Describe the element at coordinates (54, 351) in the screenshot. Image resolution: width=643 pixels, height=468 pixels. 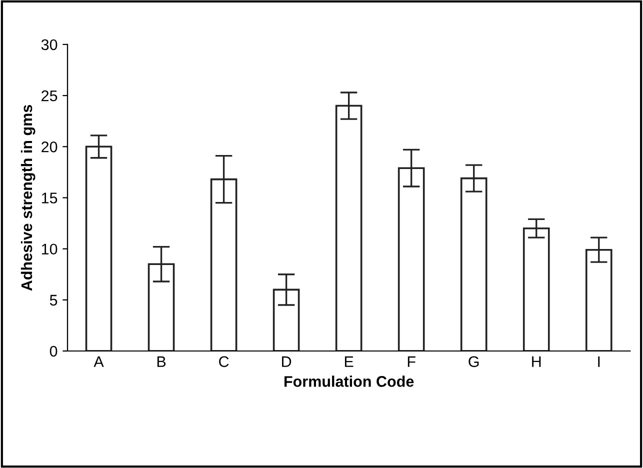
I see `y-tick-label: 0` at that location.